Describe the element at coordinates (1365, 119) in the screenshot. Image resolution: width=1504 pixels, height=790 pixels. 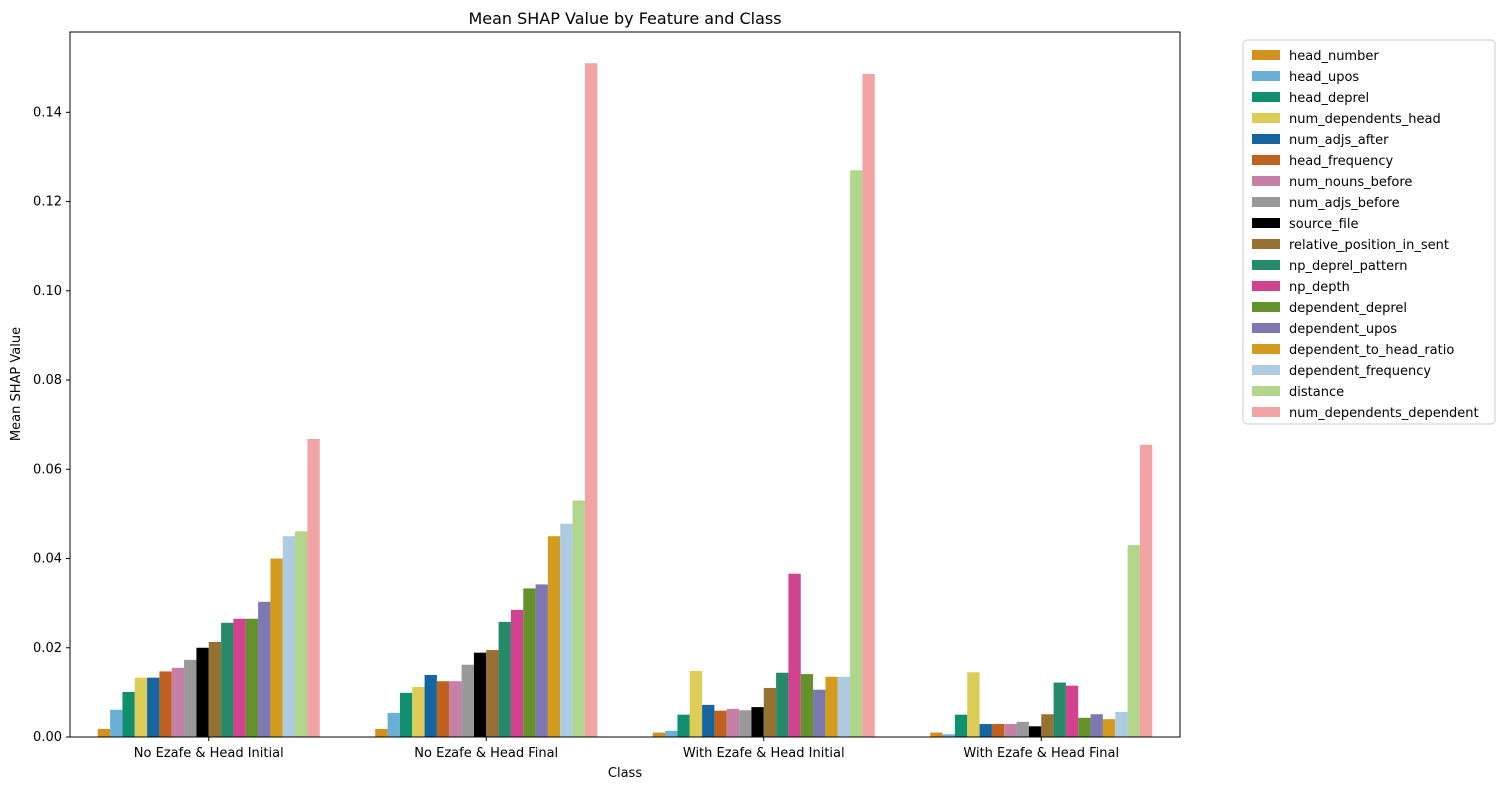
I see `legend-label-num_dependents_head: num_dependents_head` at that location.